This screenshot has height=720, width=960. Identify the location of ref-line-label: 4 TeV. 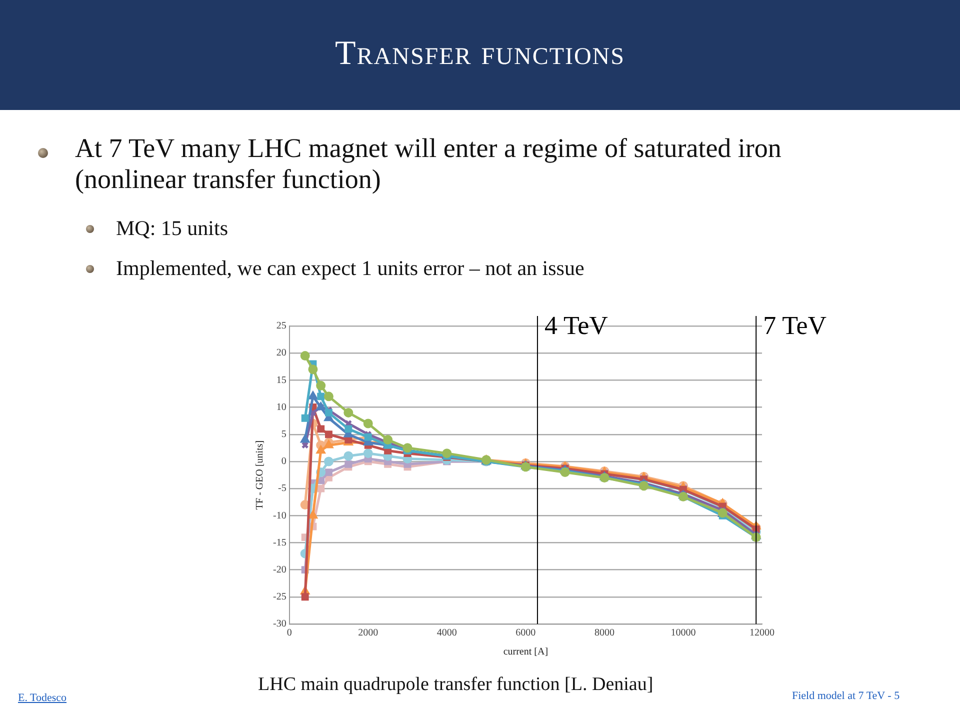
(576, 325).